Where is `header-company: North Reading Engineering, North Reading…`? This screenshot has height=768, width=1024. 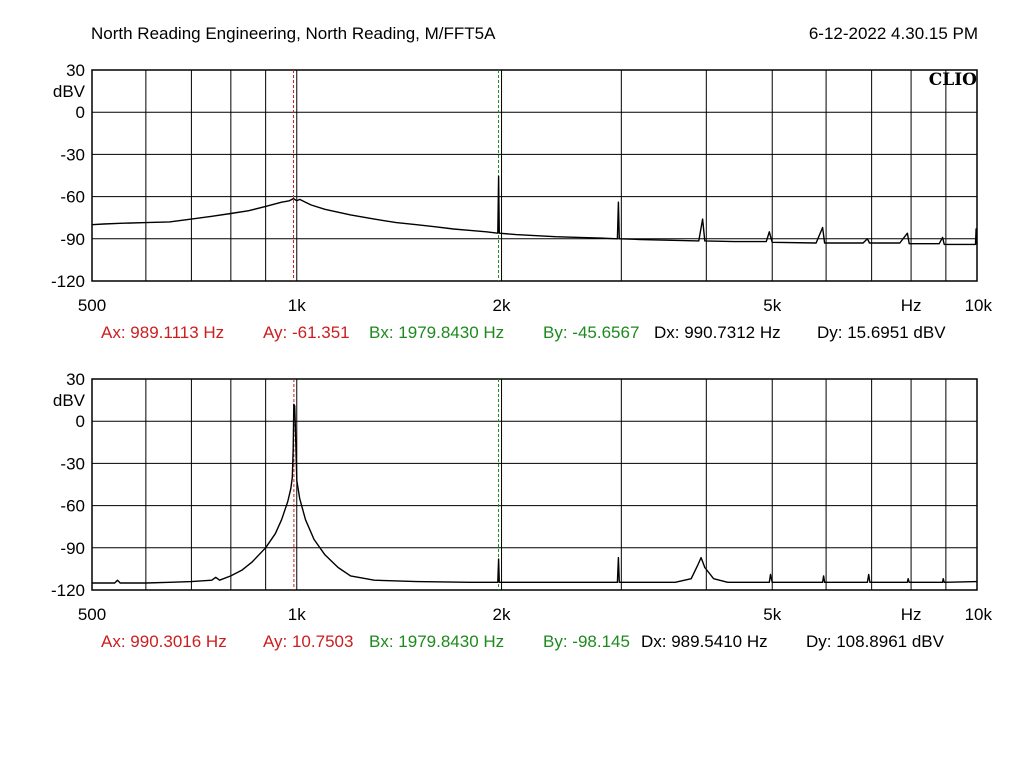
header-company: North Reading Engineering, North Reading… is located at coordinates (293, 33).